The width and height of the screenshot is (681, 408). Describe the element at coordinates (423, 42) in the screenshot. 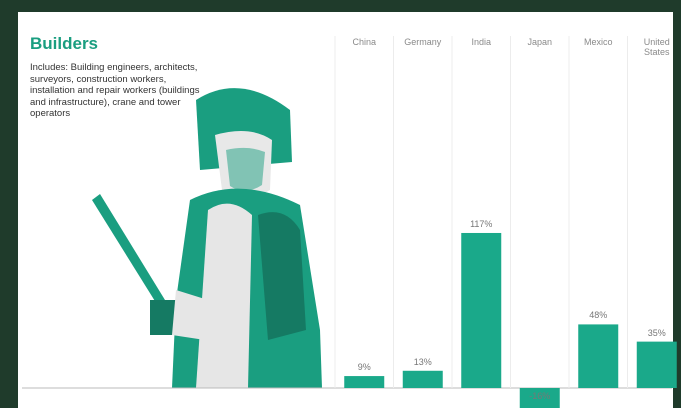

I see `category-label: Germany` at that location.